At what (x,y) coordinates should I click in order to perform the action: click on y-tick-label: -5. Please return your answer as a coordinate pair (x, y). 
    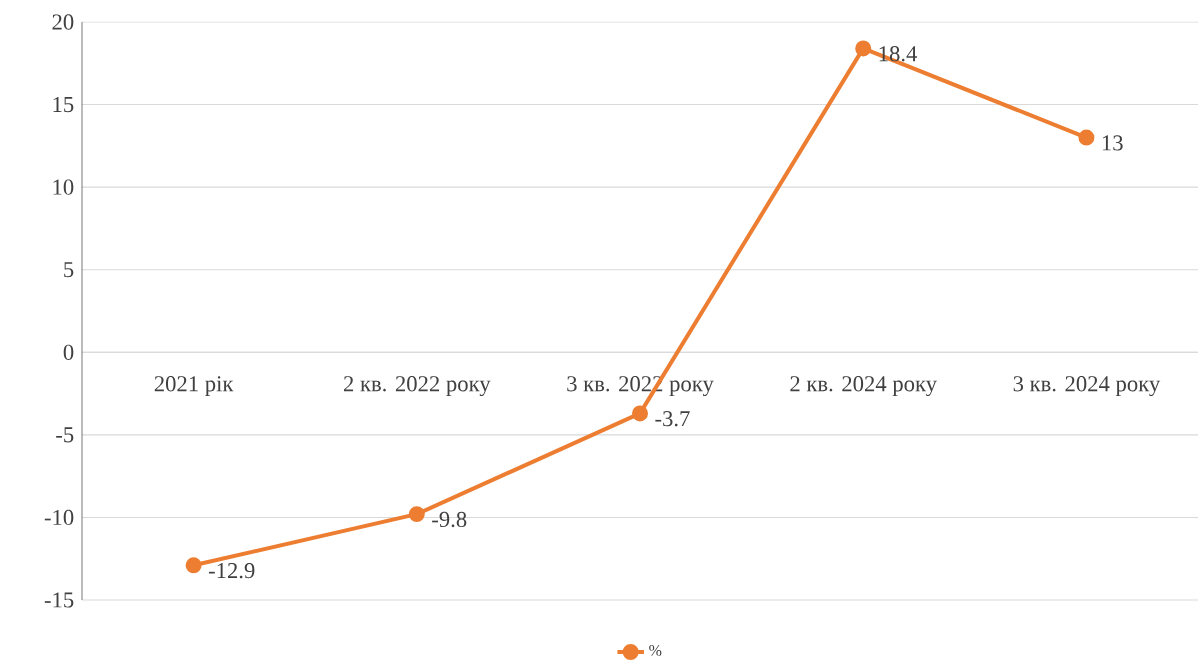
    Looking at the image, I should click on (65, 435).